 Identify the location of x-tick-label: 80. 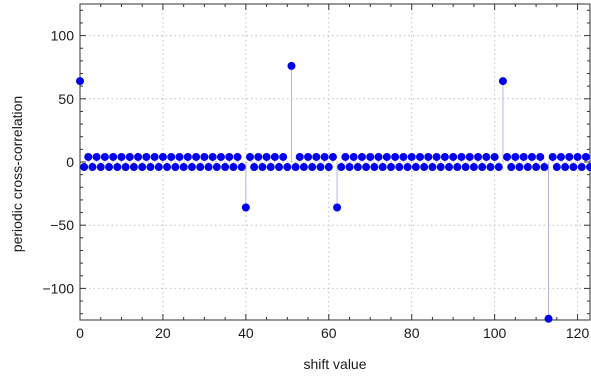
(412, 333).